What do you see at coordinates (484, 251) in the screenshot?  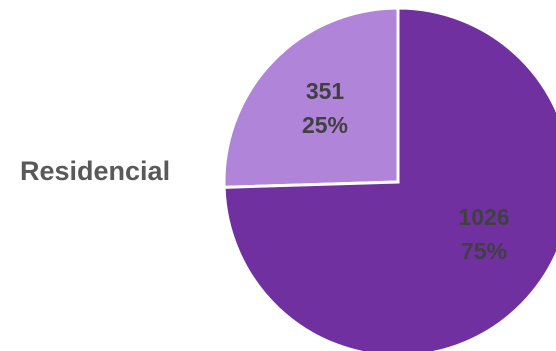 I see `slice-percent-label-1: 75%` at bounding box center [484, 251].